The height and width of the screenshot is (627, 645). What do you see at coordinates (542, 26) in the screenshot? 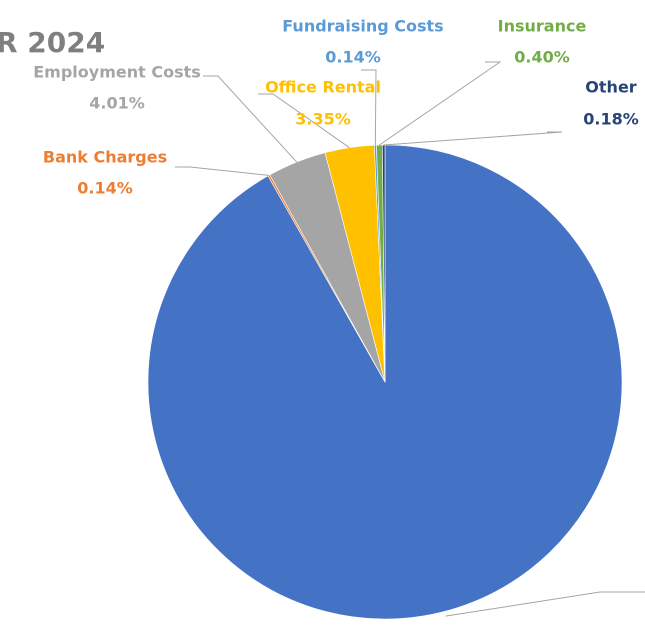
I see `slice-label: Insurance` at bounding box center [542, 26].